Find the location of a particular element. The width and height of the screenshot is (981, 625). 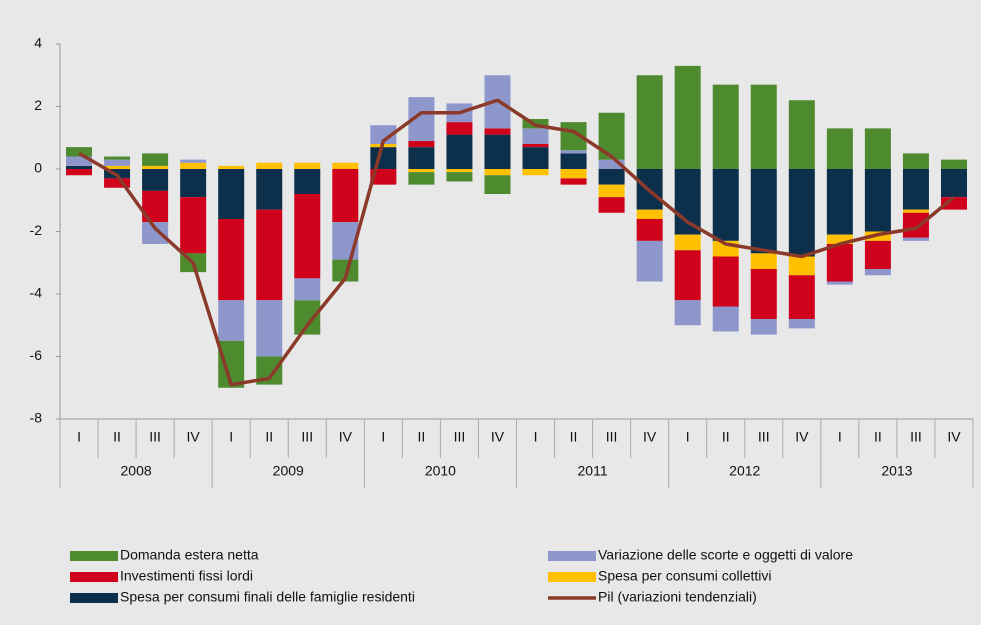

y-tick-label: 4 is located at coordinates (38, 43).